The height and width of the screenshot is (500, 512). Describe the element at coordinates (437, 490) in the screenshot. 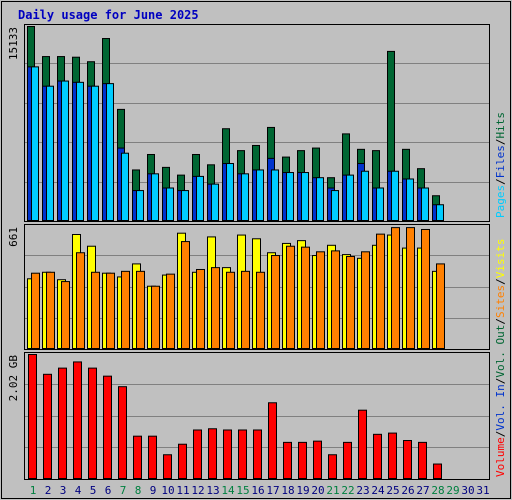

I see `x-tick-label-day-28: 28` at that location.